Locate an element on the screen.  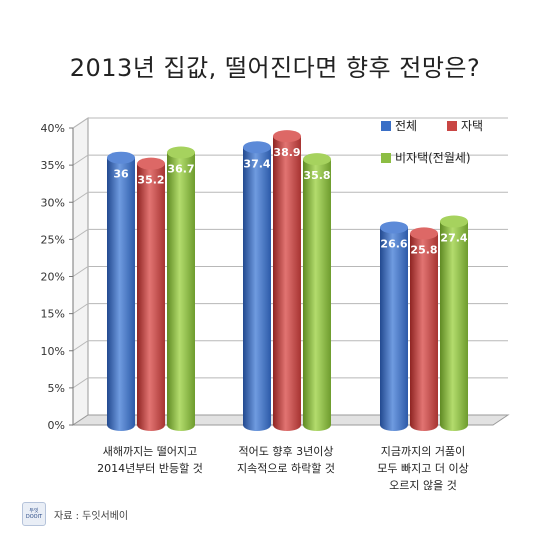
chart-title: 2013년 집값, 떨어진다면 향후 전망은? is located at coordinates (275, 68).